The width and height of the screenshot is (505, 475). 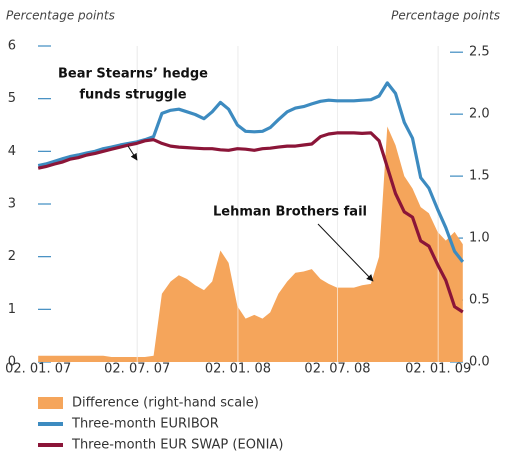 I want to click on y2-tick-label: 2.0, so click(x=479, y=114).